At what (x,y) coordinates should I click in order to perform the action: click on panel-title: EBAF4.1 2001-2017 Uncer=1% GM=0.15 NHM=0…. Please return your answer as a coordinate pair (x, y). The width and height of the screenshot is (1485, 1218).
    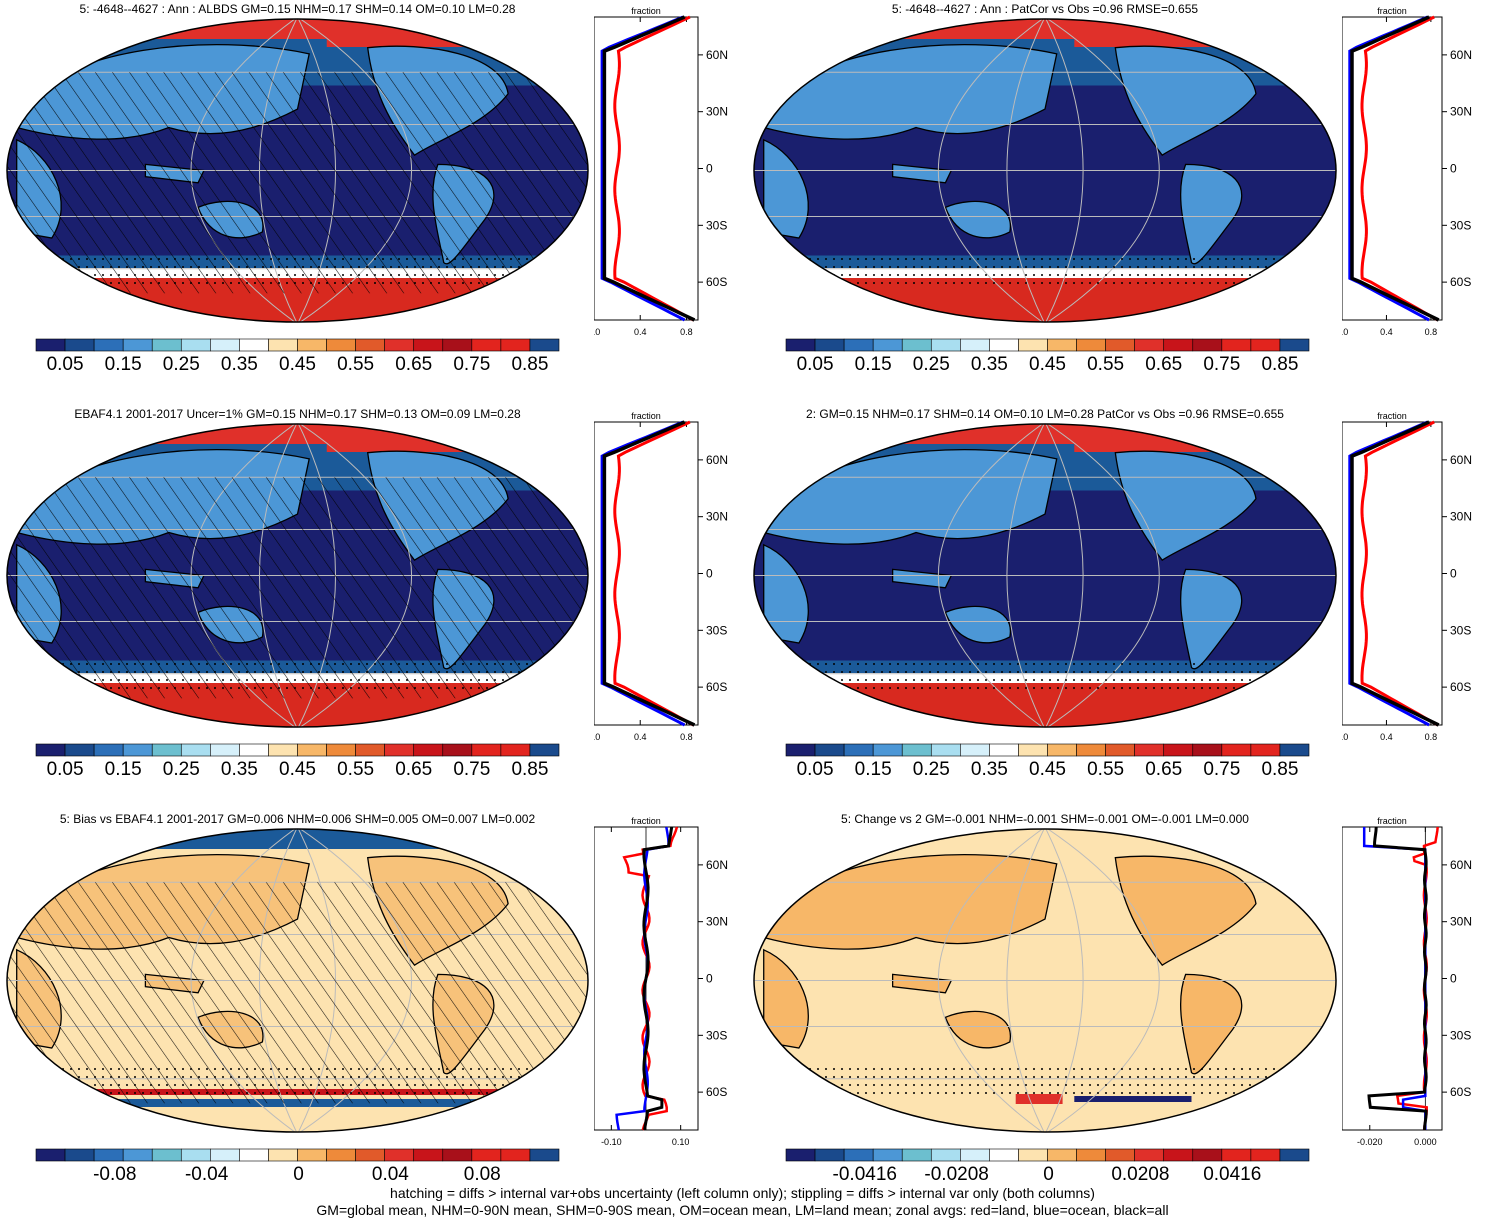
    Looking at the image, I should click on (297, 414).